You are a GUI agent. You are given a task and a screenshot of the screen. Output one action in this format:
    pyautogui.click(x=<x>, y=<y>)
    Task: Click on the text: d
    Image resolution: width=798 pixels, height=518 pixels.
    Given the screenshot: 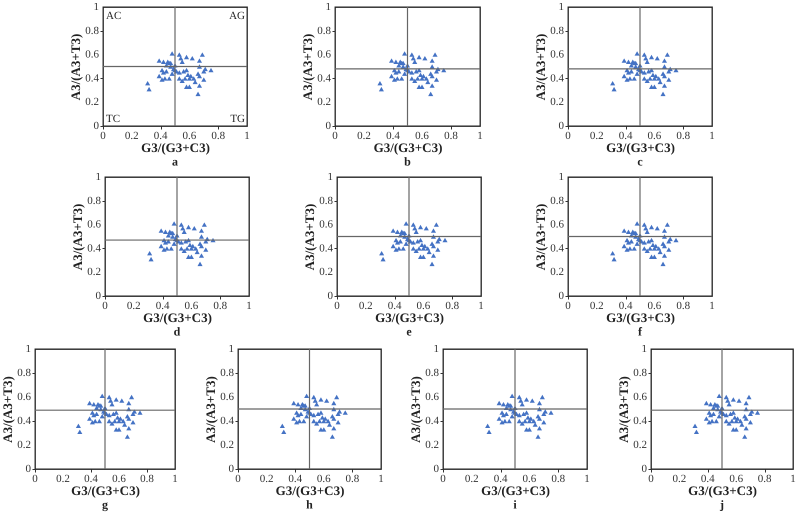 What is the action you would take?
    pyautogui.click(x=177, y=331)
    